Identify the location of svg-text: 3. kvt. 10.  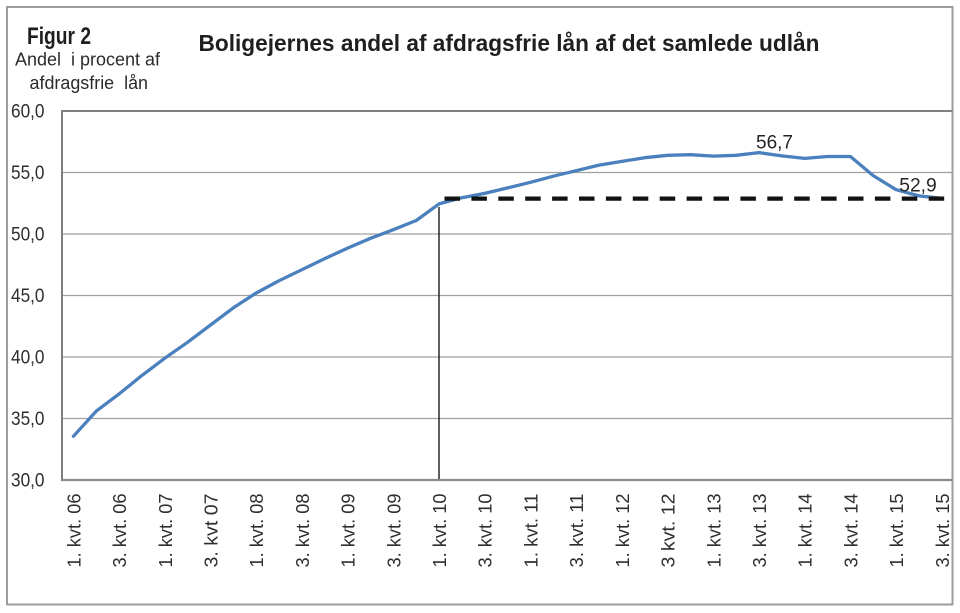
(485, 531).